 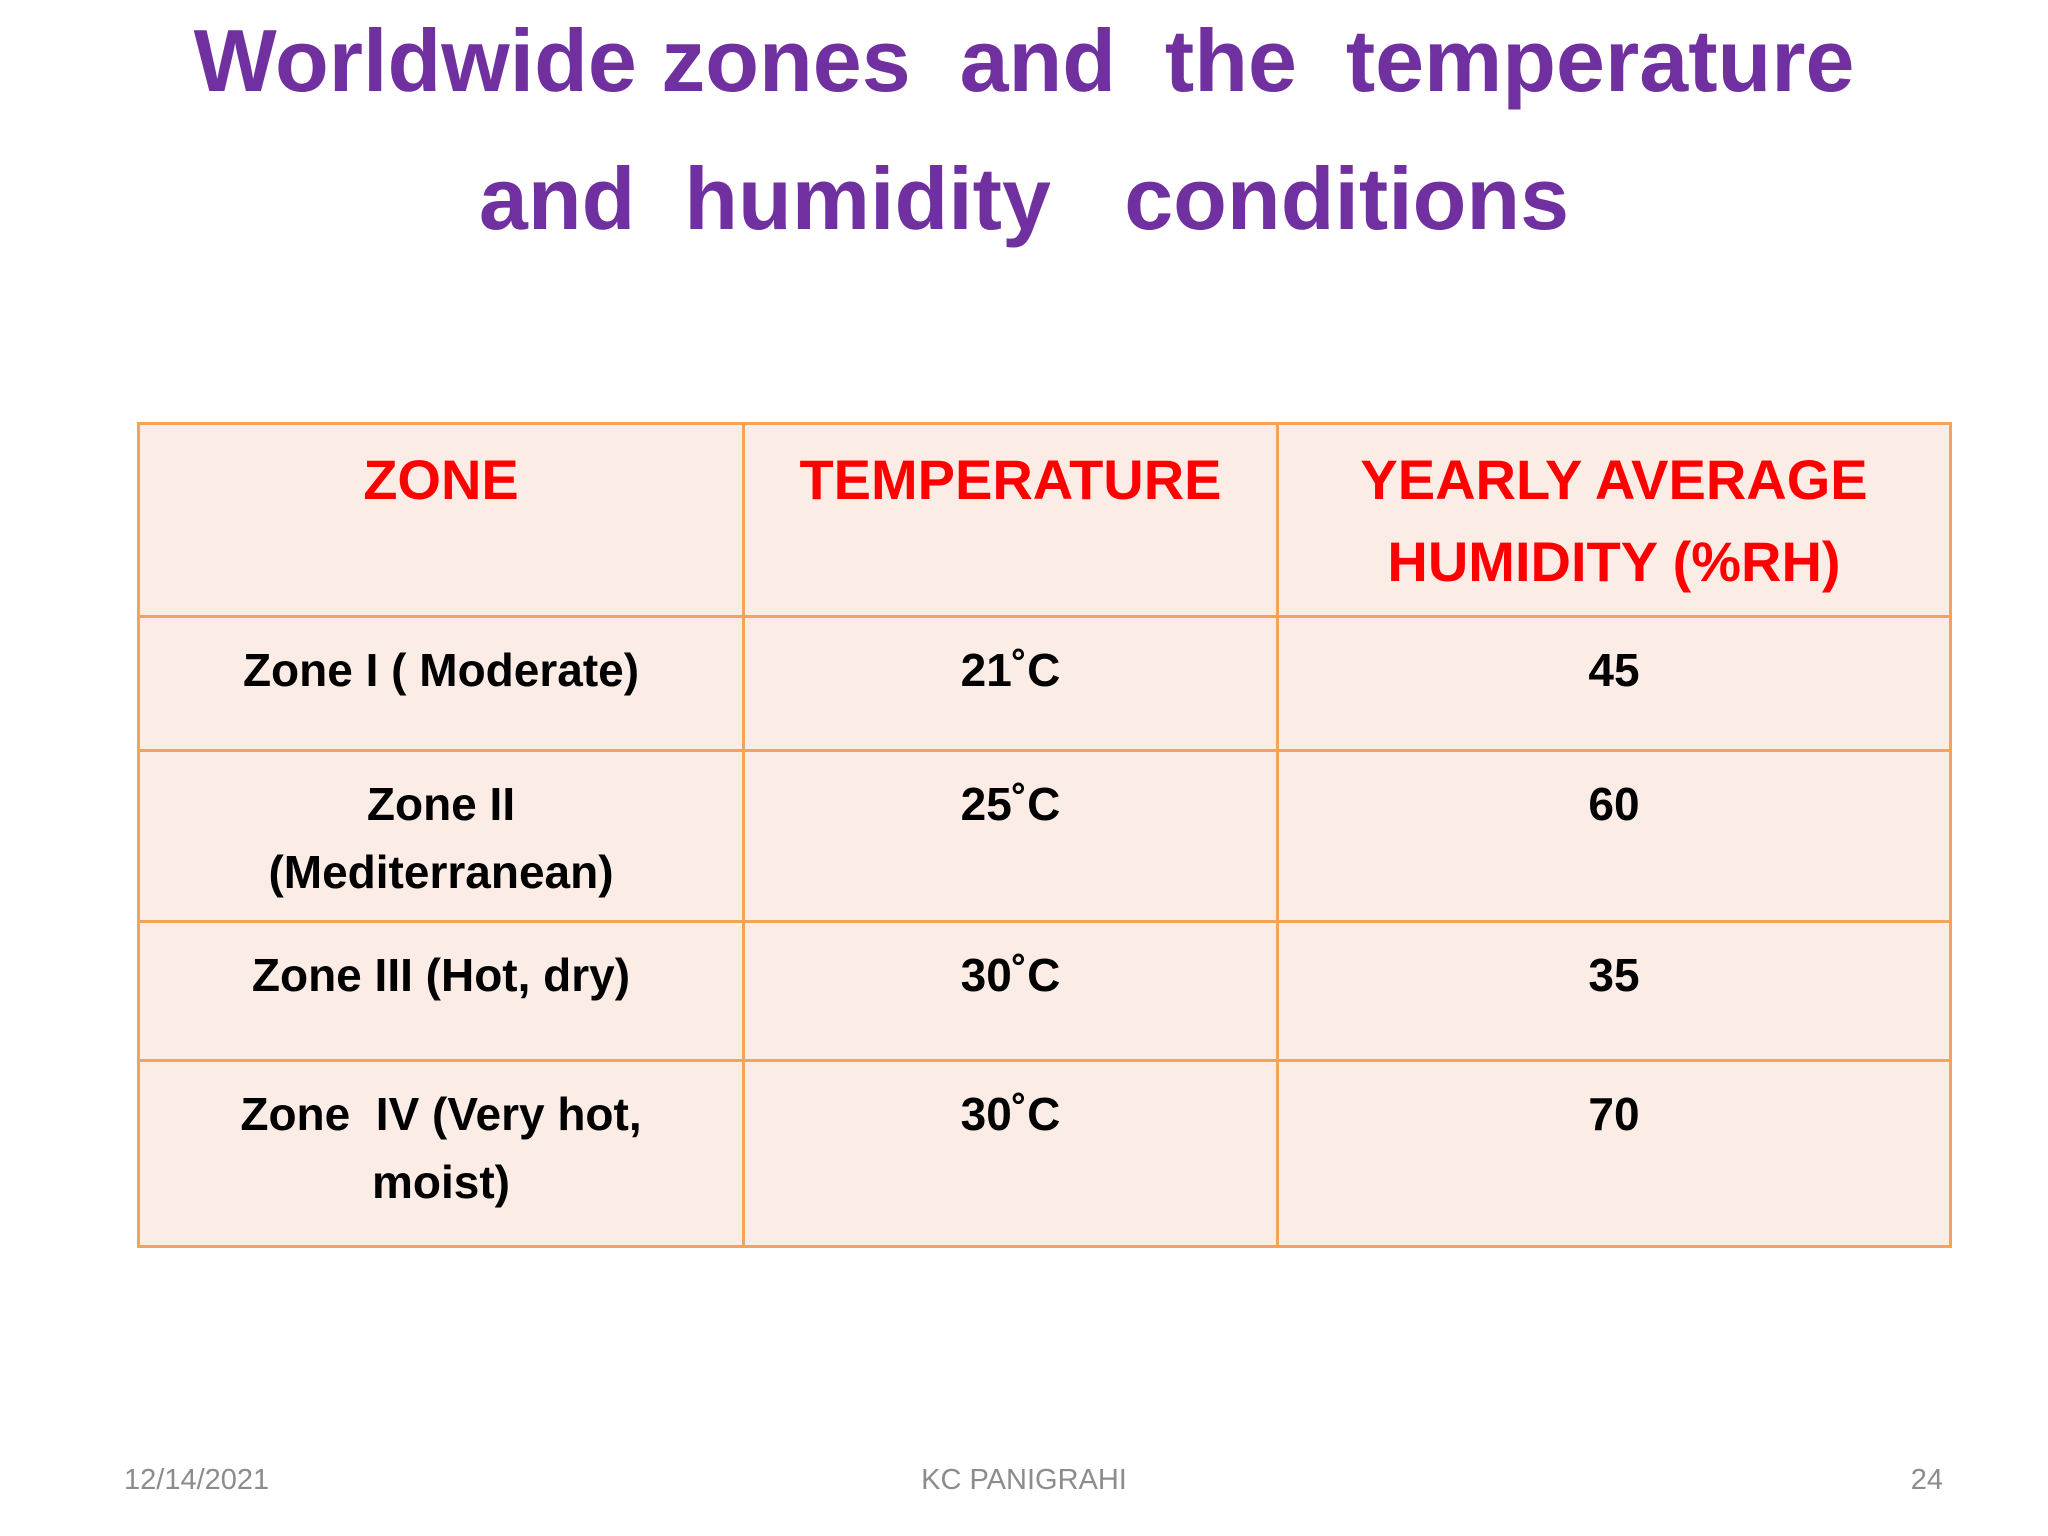 What do you see at coordinates (1926, 1480) in the screenshot?
I see `footer-page: 24` at bounding box center [1926, 1480].